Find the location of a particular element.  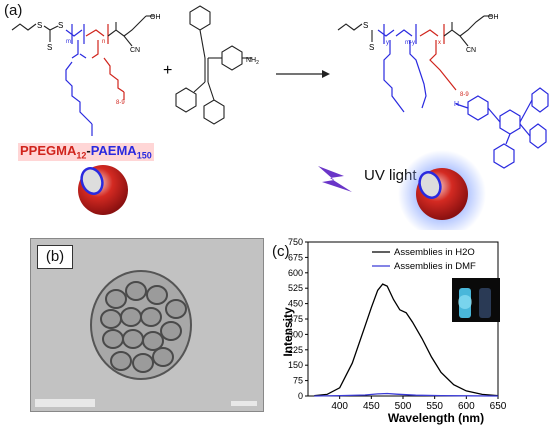

x-tick-label: 550 is located at coordinates (434, 406).